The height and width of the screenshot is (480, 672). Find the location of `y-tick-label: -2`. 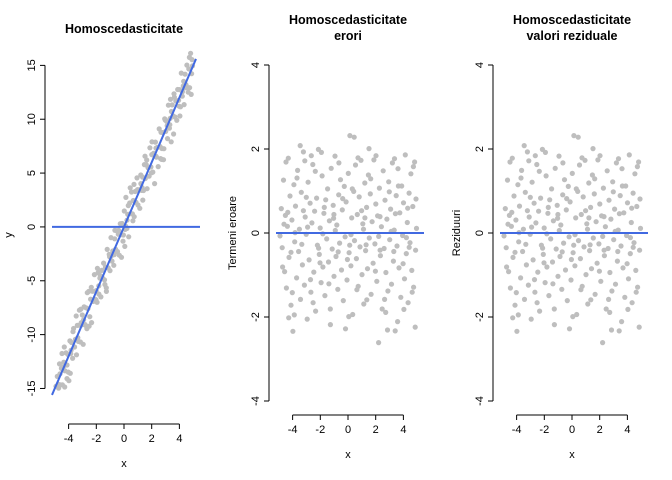

y-tick-label: -2 is located at coordinates (256, 317).